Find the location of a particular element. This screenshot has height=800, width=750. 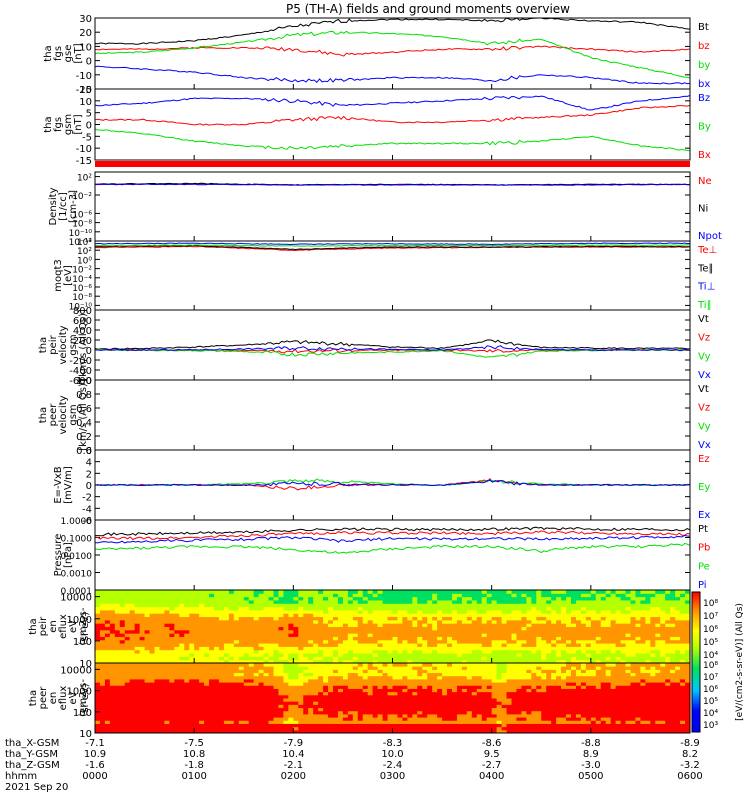

y-axis-label: [km/s (All Qs)] is located at coordinates (83, 345).